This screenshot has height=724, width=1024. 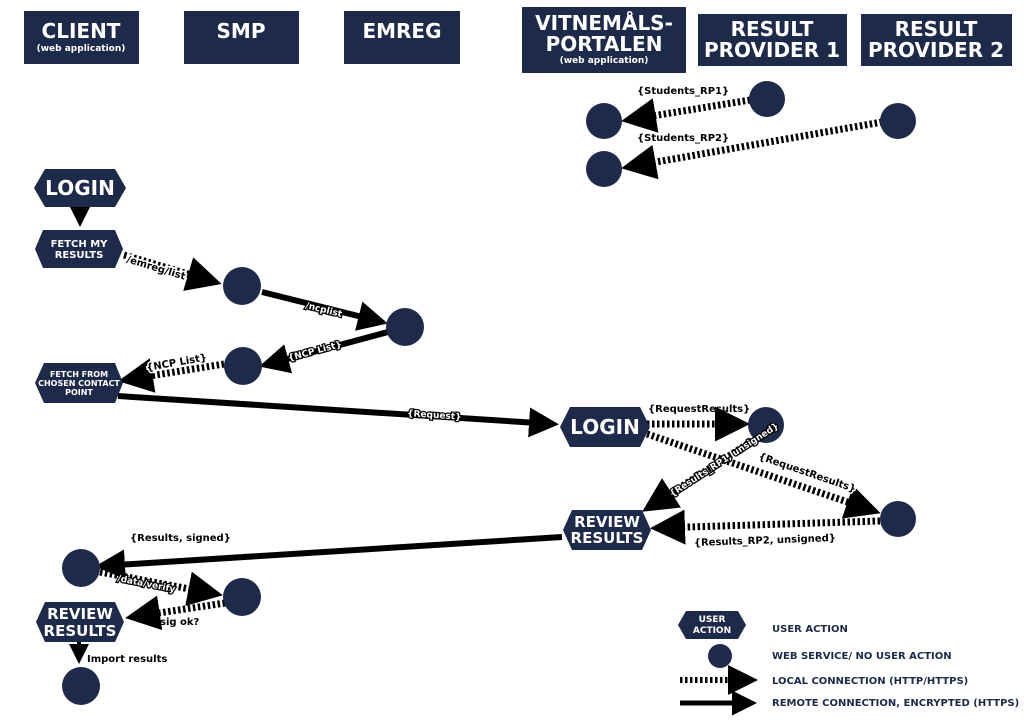 I want to click on label-ncp-list-return: {NCP List}, so click(x=315, y=352).